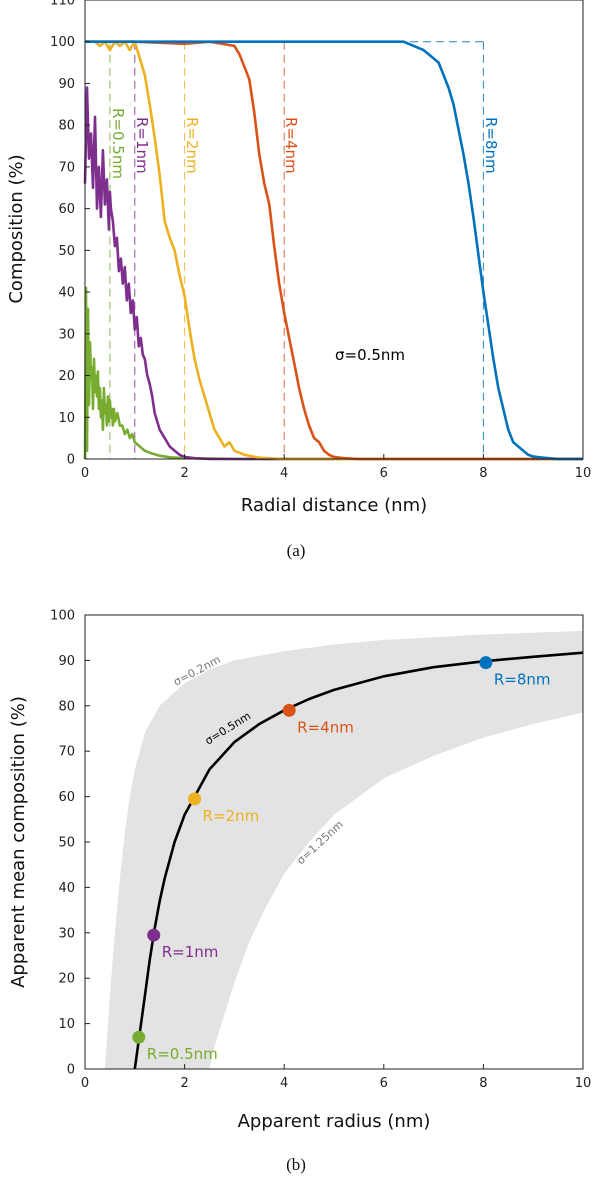  I want to click on radius-label-4nm: R=4nm, so click(291, 145).